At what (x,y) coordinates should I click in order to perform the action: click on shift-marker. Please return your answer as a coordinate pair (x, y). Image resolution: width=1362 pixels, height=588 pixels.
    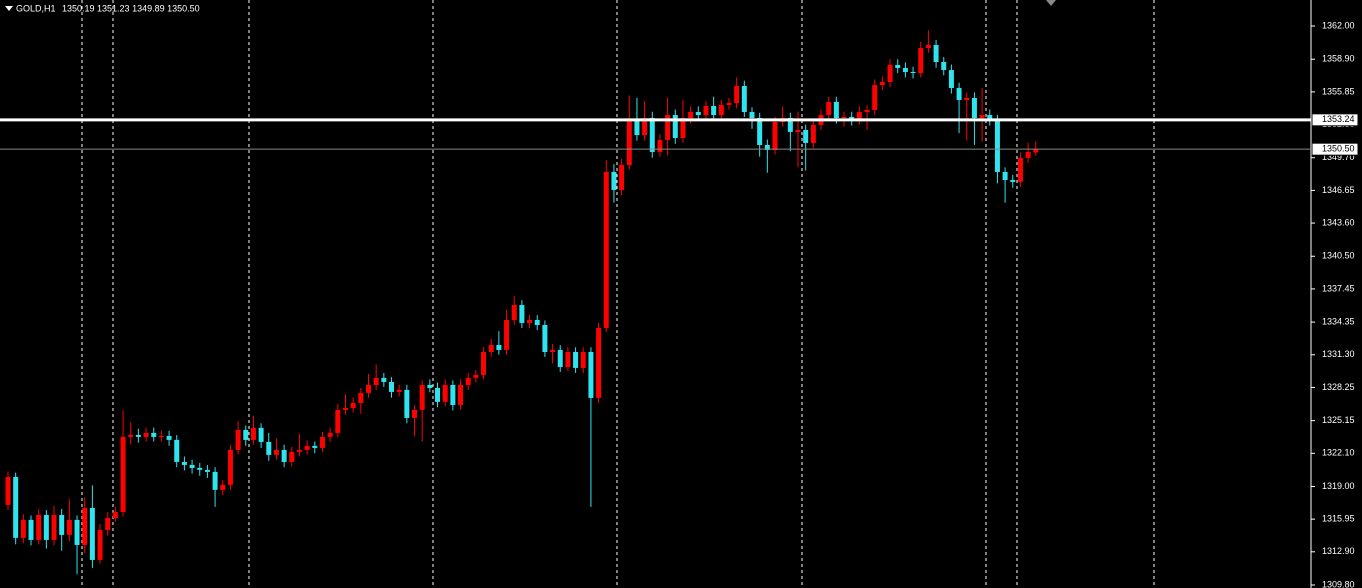
    Looking at the image, I should click on (1051, 3).